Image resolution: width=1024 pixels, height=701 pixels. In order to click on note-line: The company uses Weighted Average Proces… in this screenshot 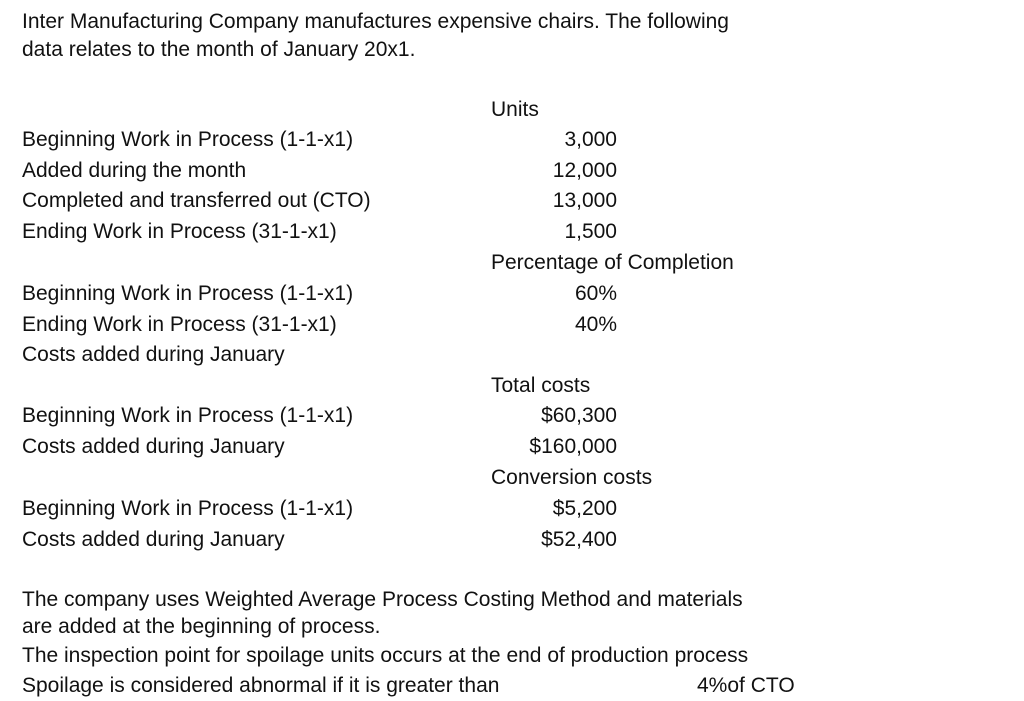, I will do `click(382, 599)`.